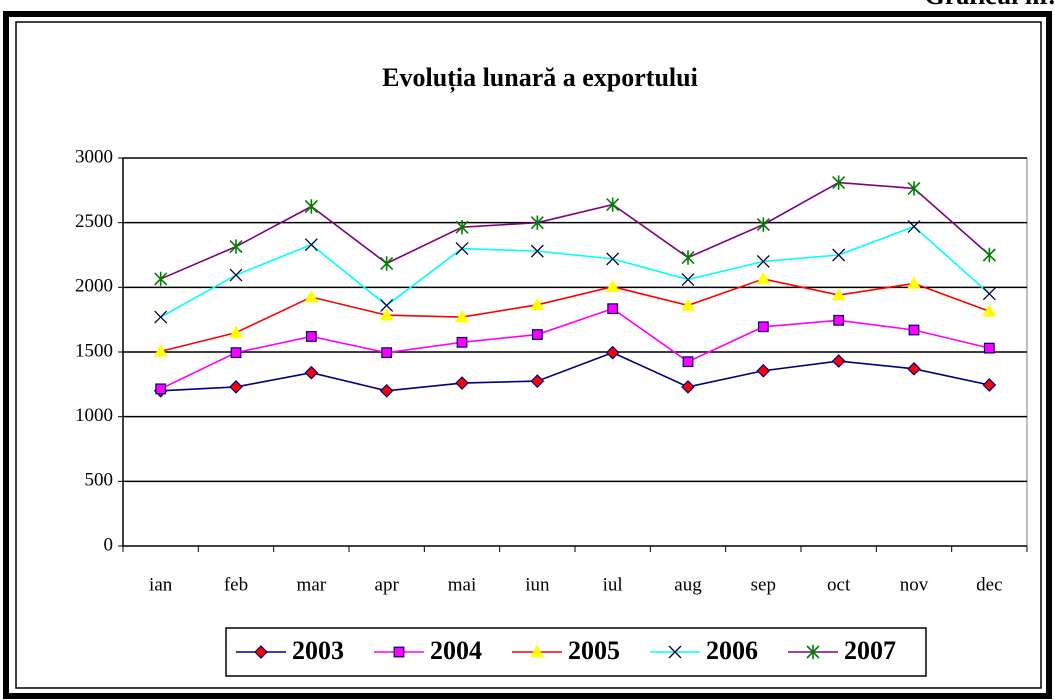  Describe the element at coordinates (989, 584) in the screenshot. I see `x-tick-label: dec` at that location.